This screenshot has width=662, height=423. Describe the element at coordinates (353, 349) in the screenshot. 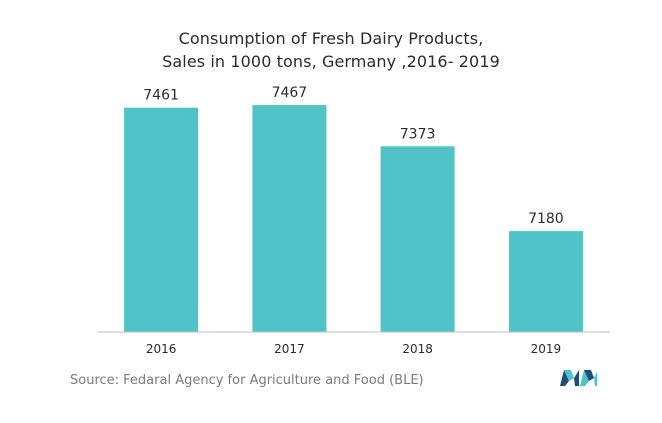

I see `x-tick-labels-layer: 2016 2017 2018 2019` at that location.